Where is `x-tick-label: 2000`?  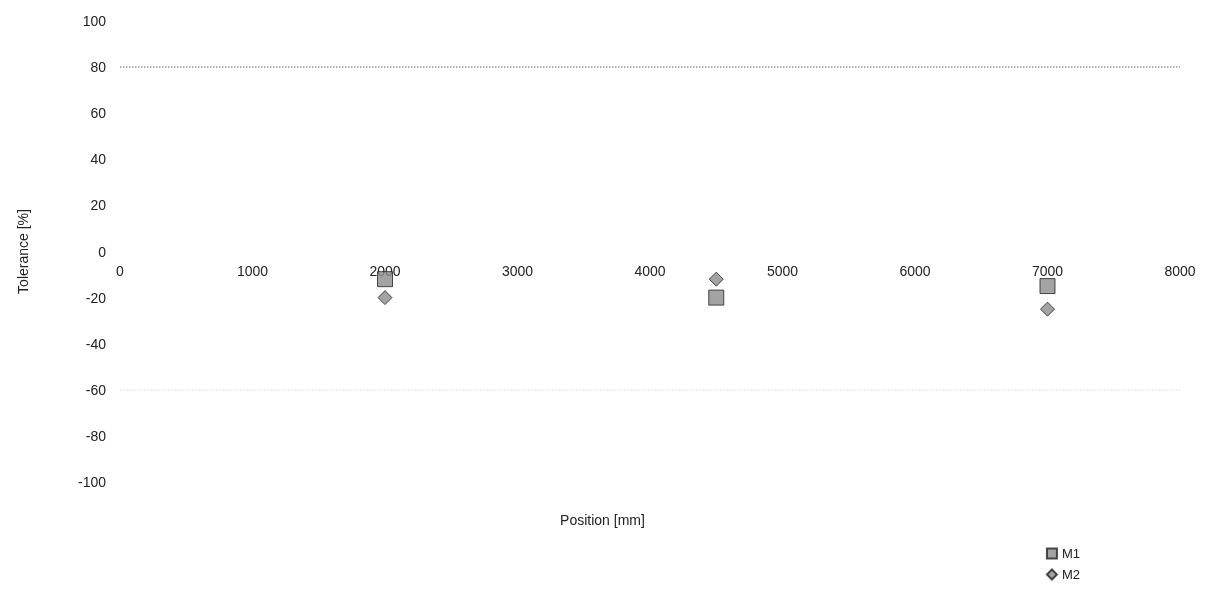 x-tick-label: 2000 is located at coordinates (385, 270).